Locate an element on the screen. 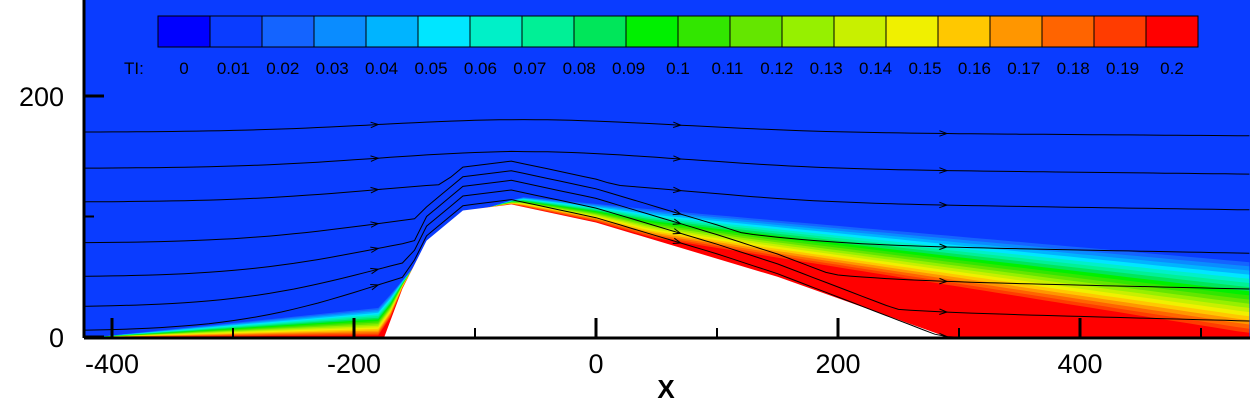 Image resolution: width=1250 pixels, height=404 pixels. colorbar-level-label: 0.03 is located at coordinates (332, 68).